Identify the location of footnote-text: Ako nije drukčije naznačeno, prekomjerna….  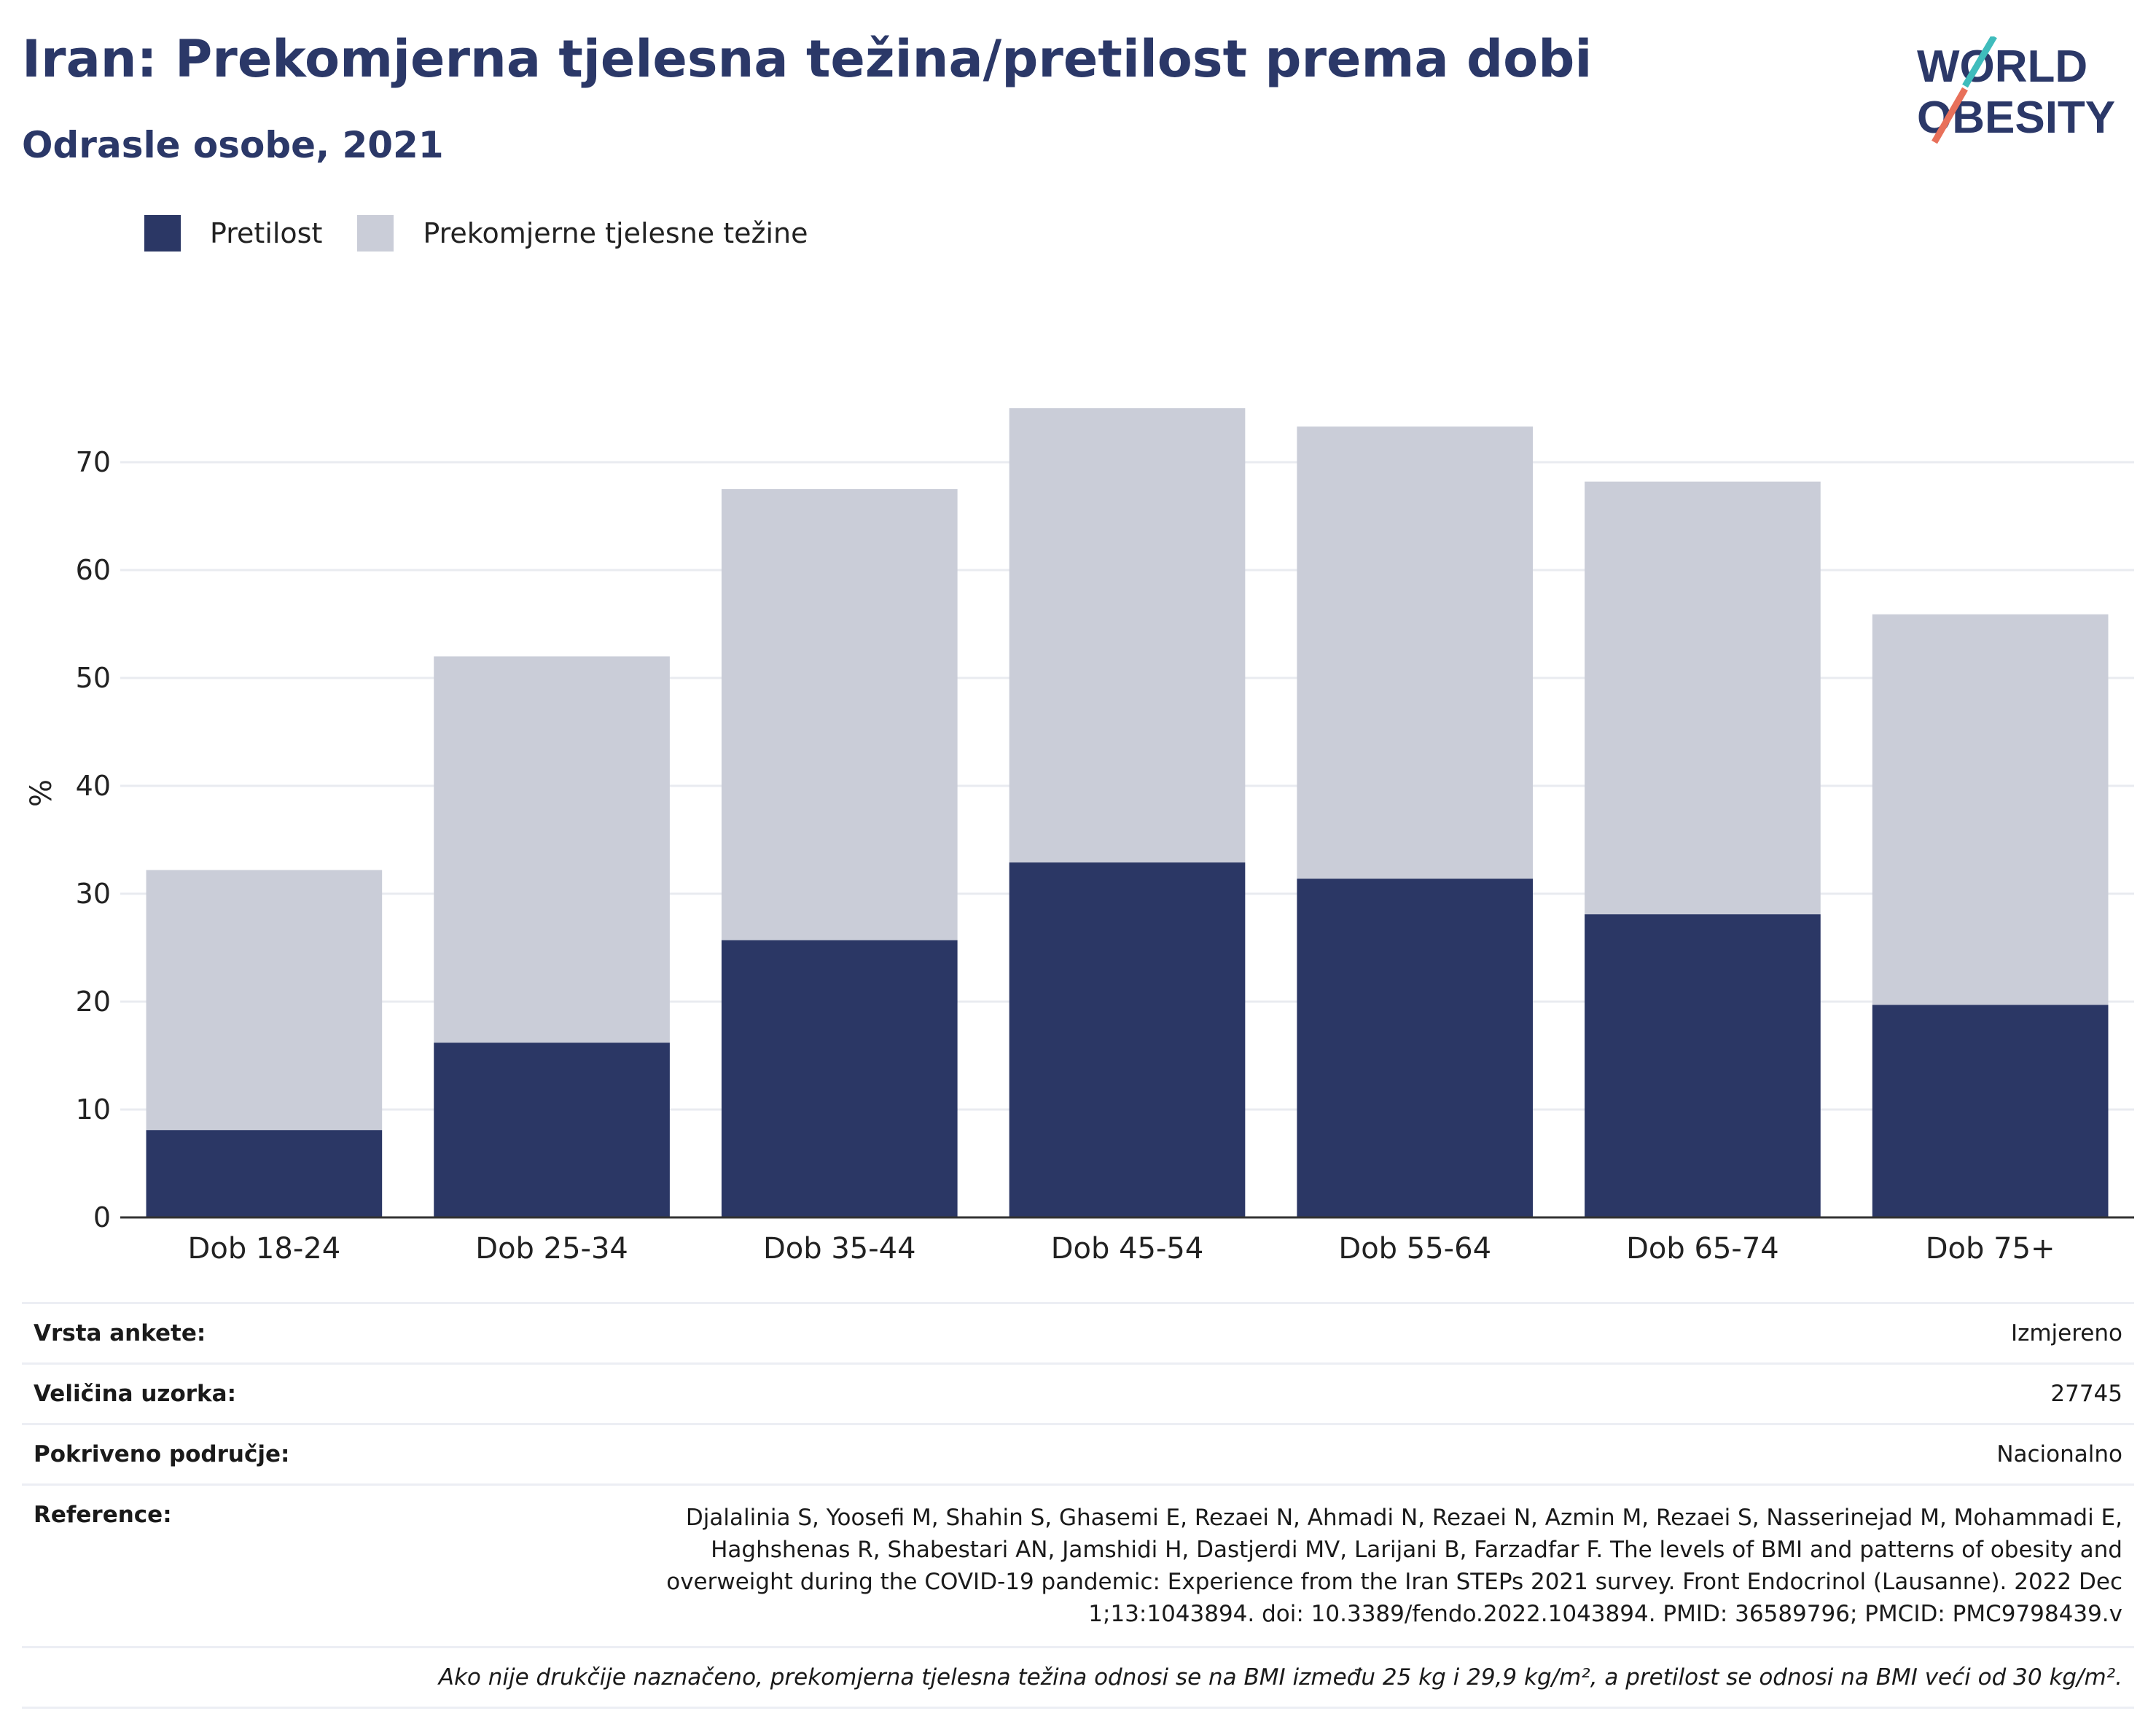
(1280, 1677).